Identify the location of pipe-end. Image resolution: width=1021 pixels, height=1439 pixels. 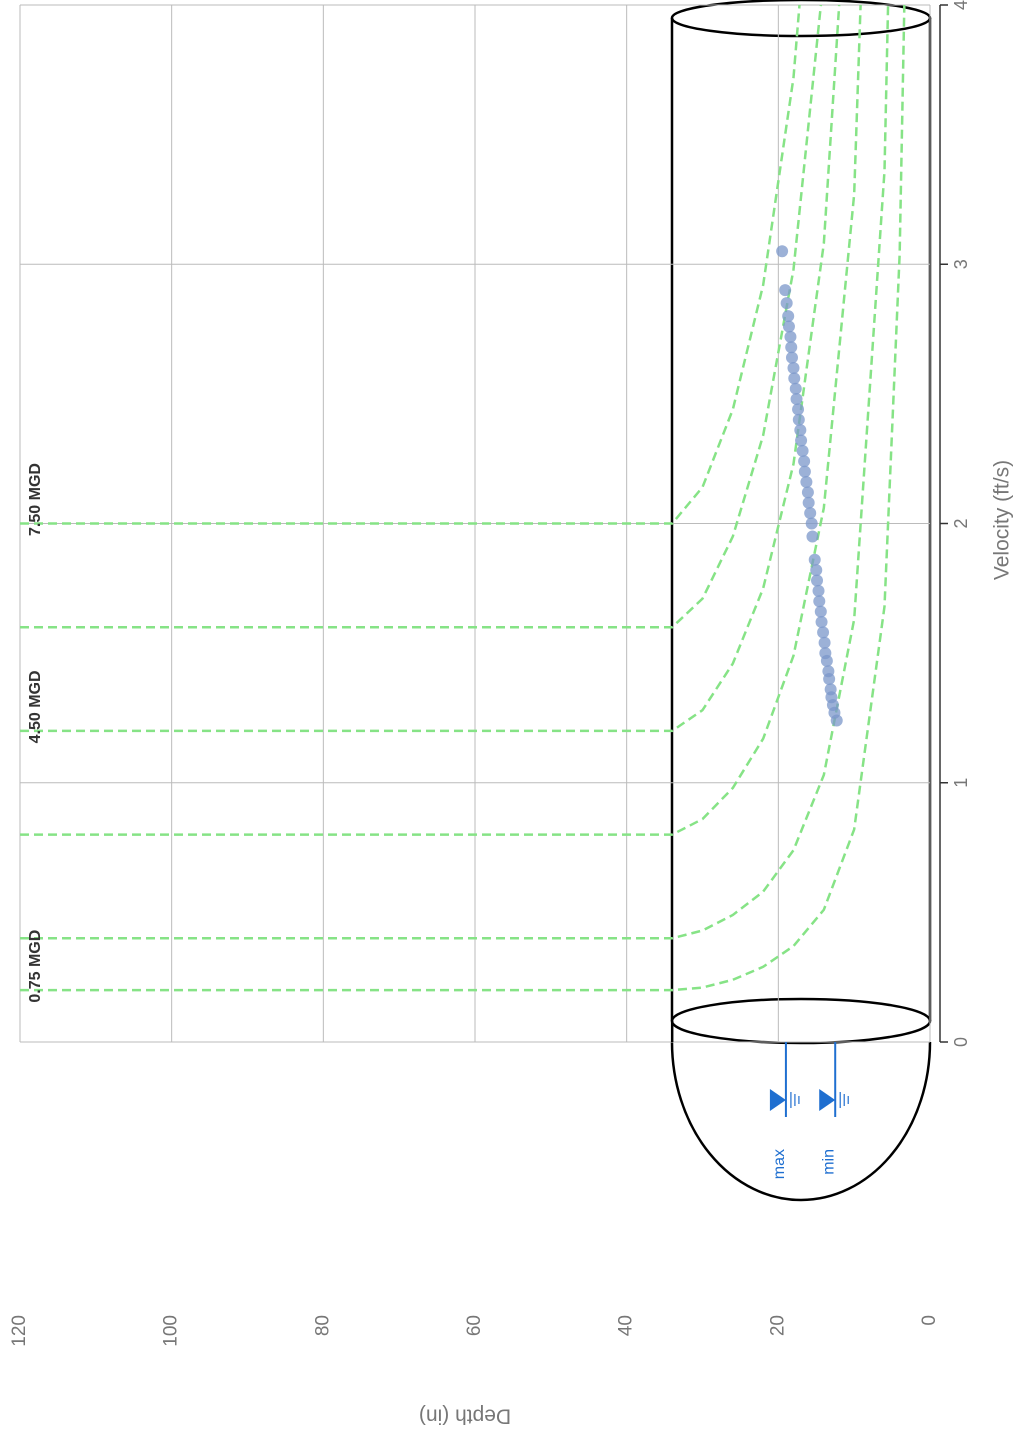
(801, 1021).